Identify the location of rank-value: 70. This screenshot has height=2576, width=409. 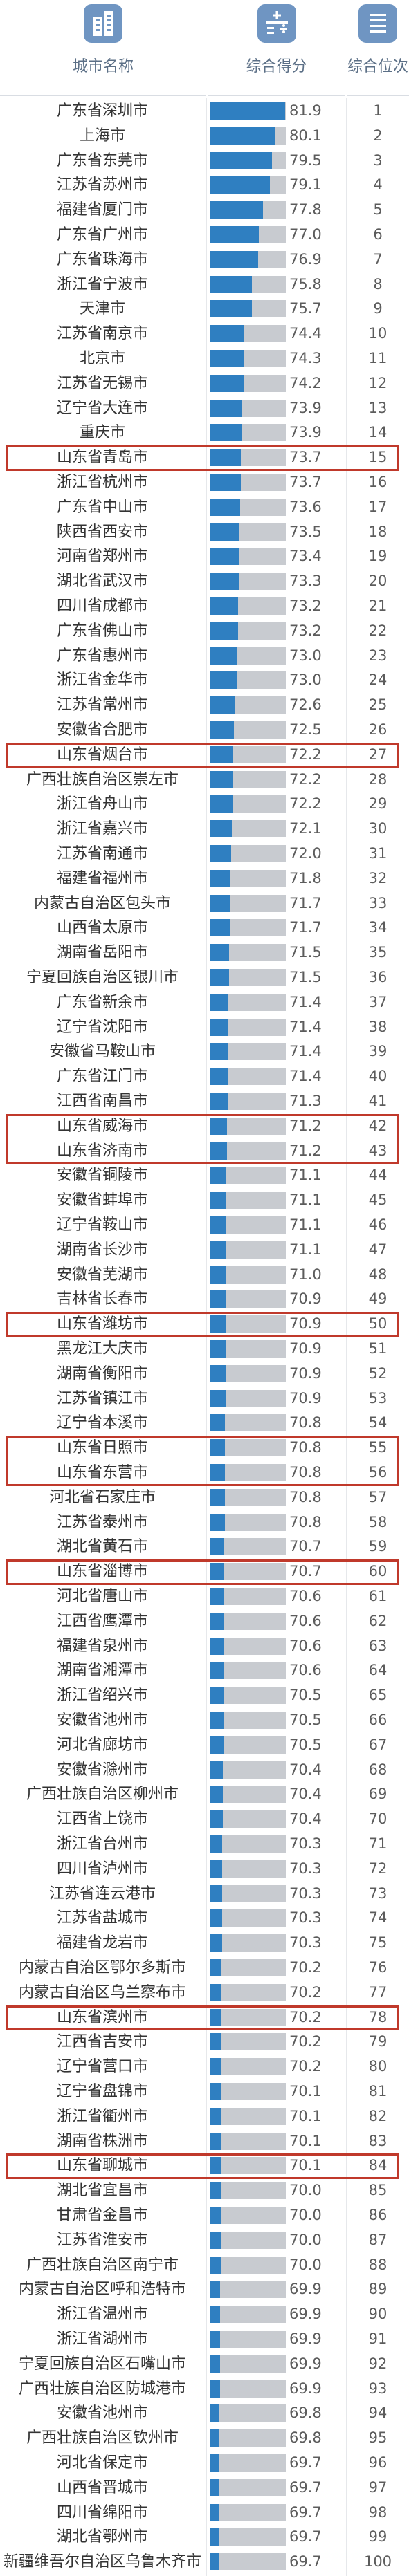
(378, 1819).